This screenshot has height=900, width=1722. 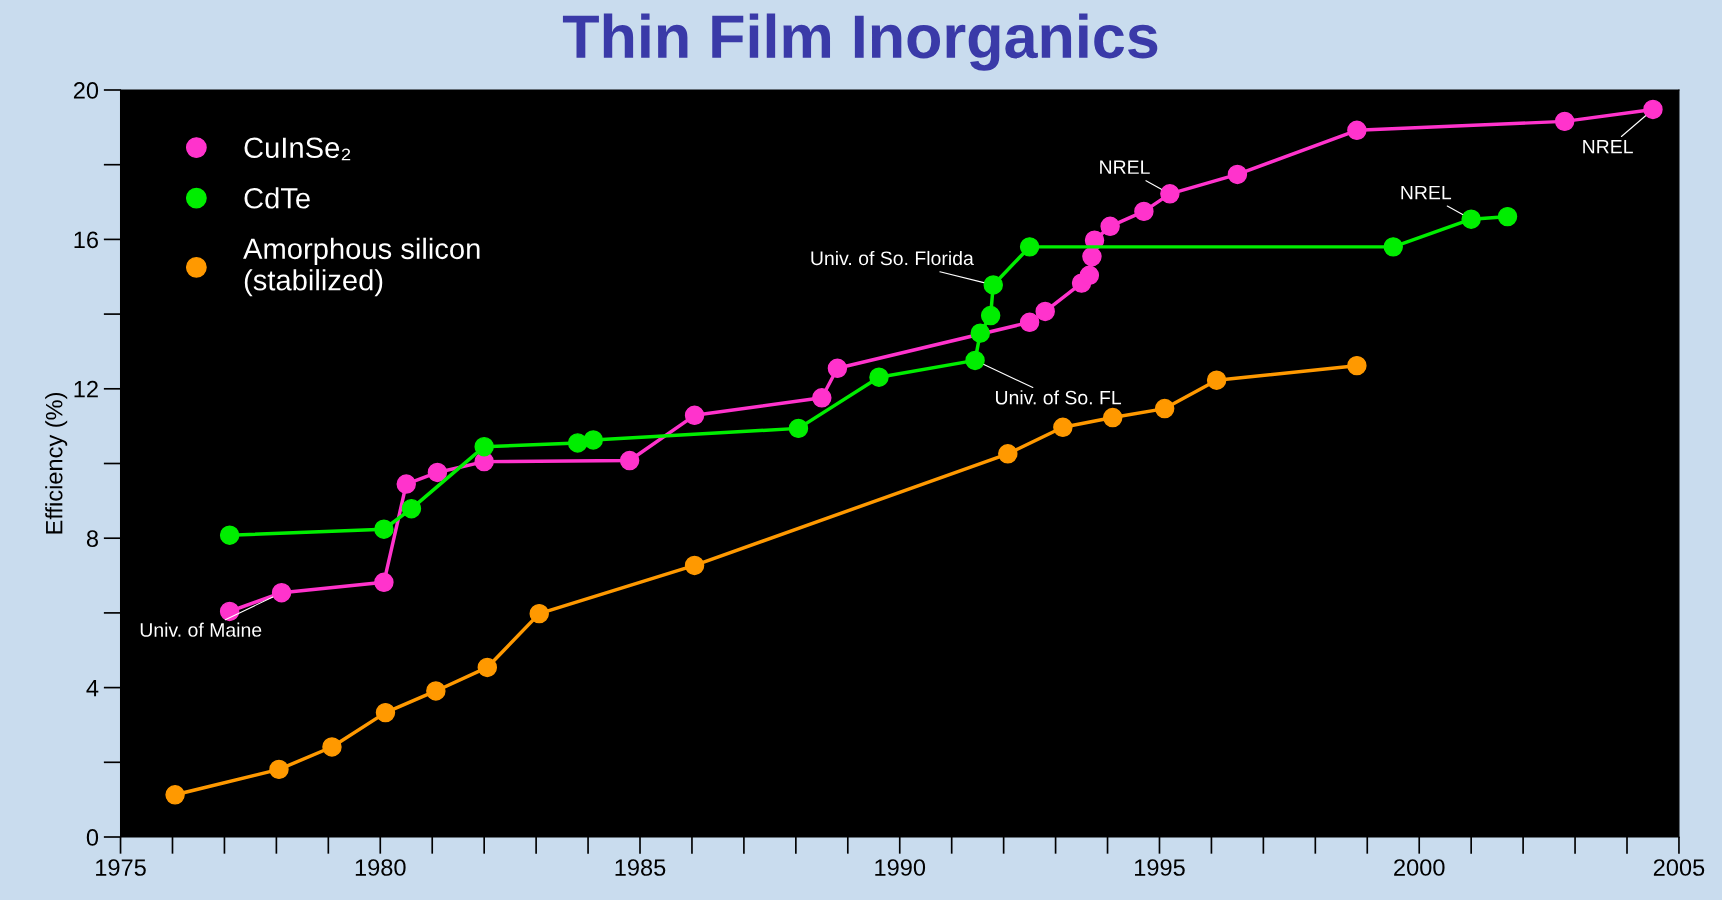 I want to click on y-tick-label: 20, so click(x=86, y=90).